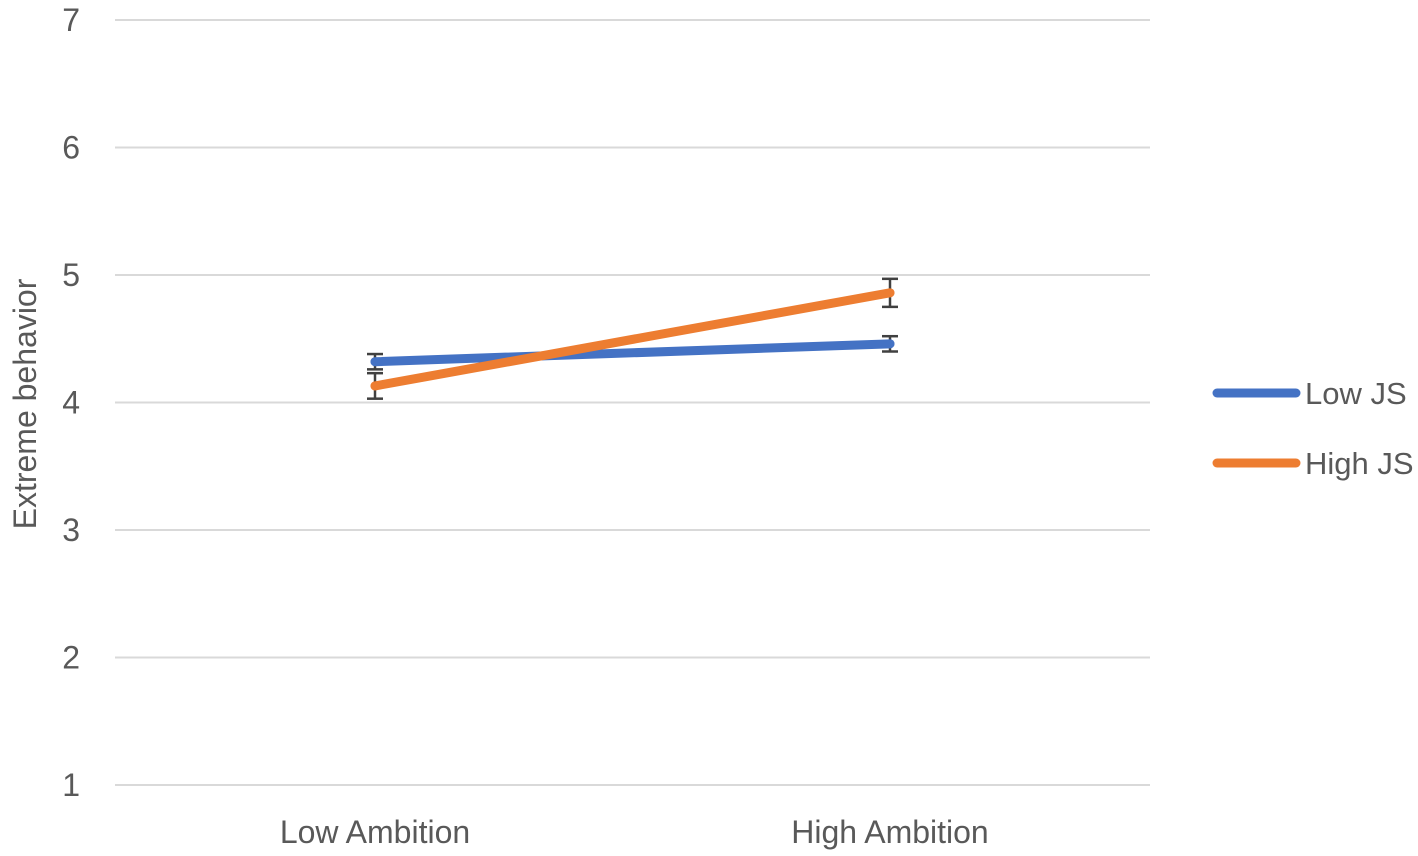  What do you see at coordinates (71, 20) in the screenshot?
I see `y-tick-label: 7` at bounding box center [71, 20].